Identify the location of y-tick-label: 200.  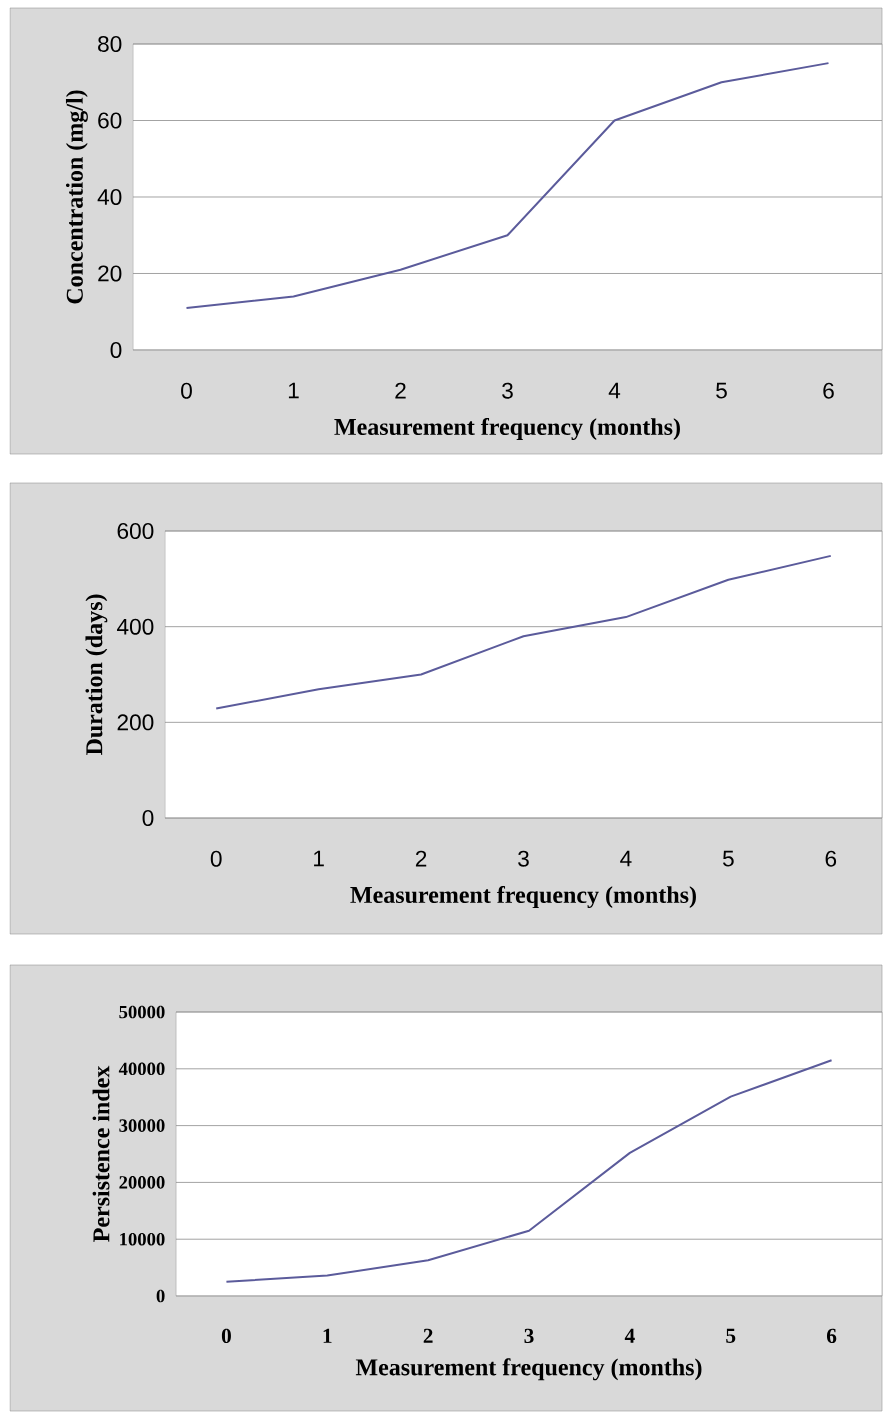
(135, 722).